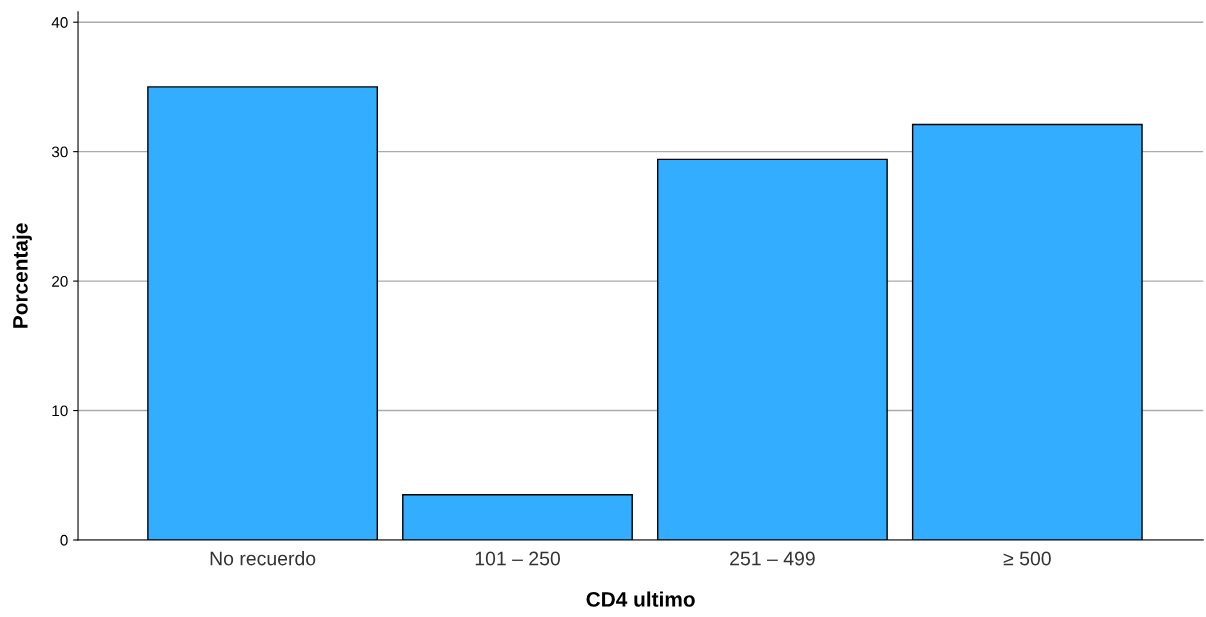 The height and width of the screenshot is (617, 1206). What do you see at coordinates (22, 275) in the screenshot?
I see `y-axis-title: Porcentaje` at bounding box center [22, 275].